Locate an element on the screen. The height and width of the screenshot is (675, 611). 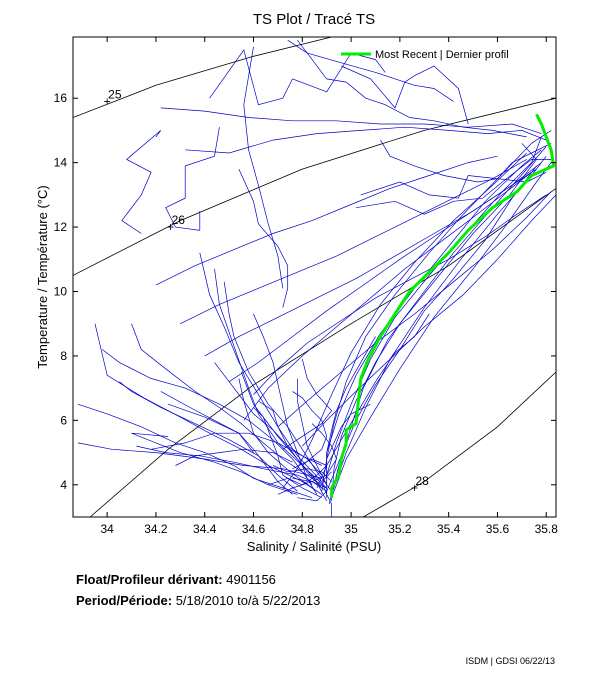
y-axis-label: Temperature / Température (°C) is located at coordinates (42, 276).